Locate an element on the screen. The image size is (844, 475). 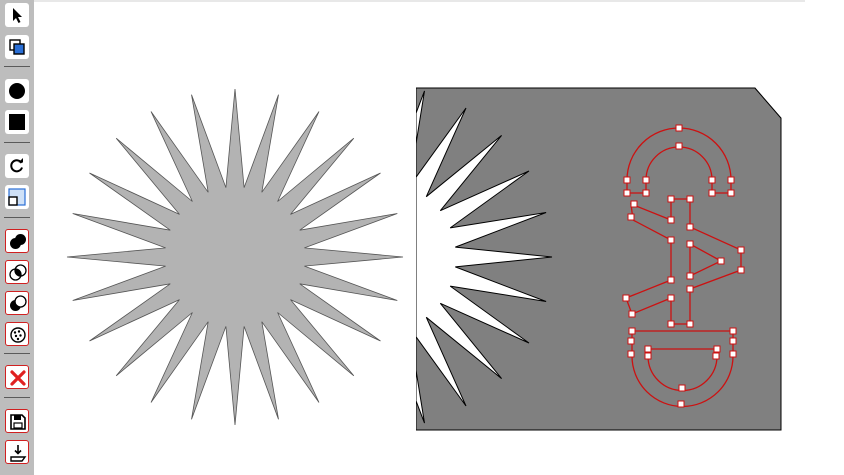
duplicate-tool-button is located at coordinates (17, 47).